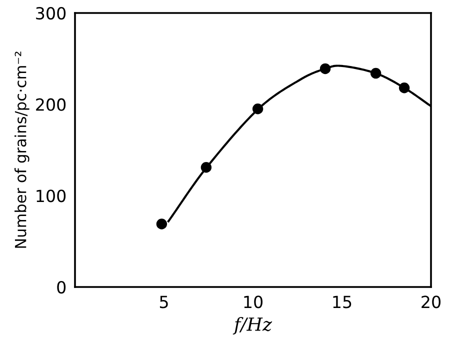 The image size is (449, 347). Describe the element at coordinates (252, 325) in the screenshot. I see `x-axis-title: f/Hz` at that location.